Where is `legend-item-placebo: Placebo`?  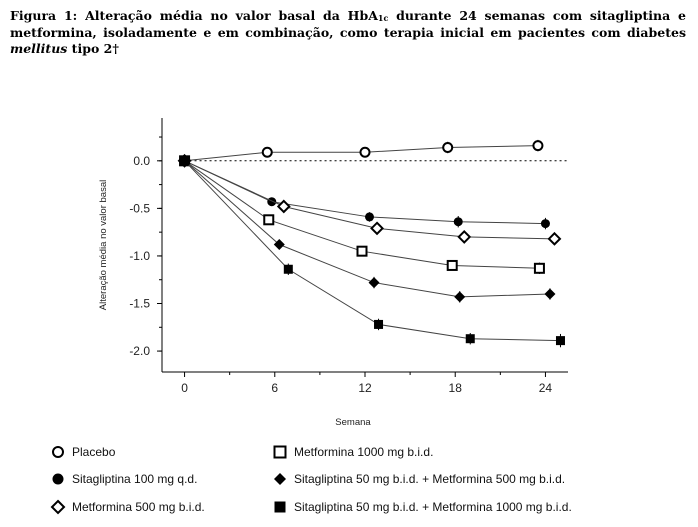
legend-item-placebo: Placebo is located at coordinates (82, 452).